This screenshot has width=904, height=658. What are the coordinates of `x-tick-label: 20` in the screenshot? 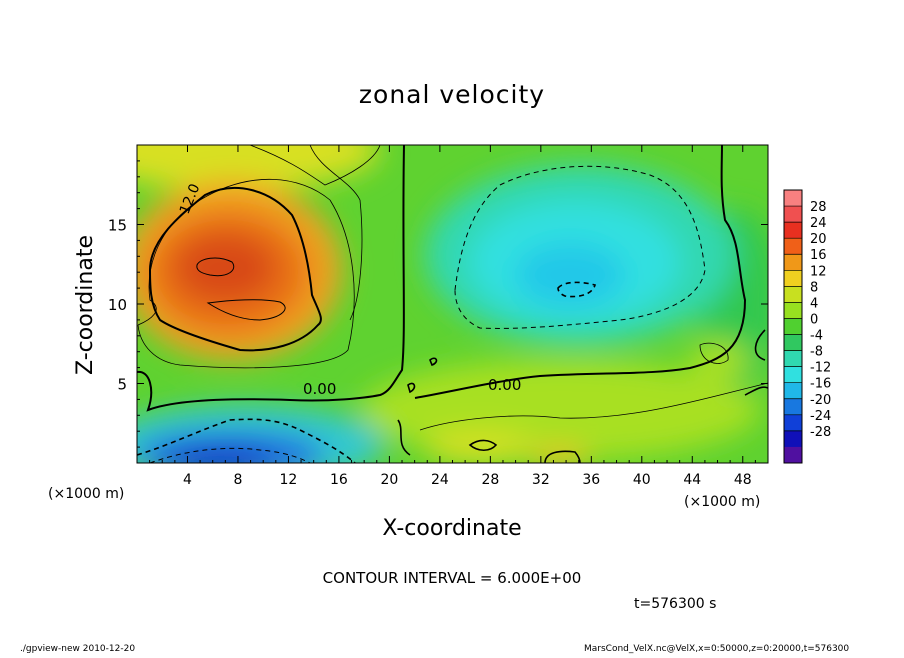 It's located at (389, 480).